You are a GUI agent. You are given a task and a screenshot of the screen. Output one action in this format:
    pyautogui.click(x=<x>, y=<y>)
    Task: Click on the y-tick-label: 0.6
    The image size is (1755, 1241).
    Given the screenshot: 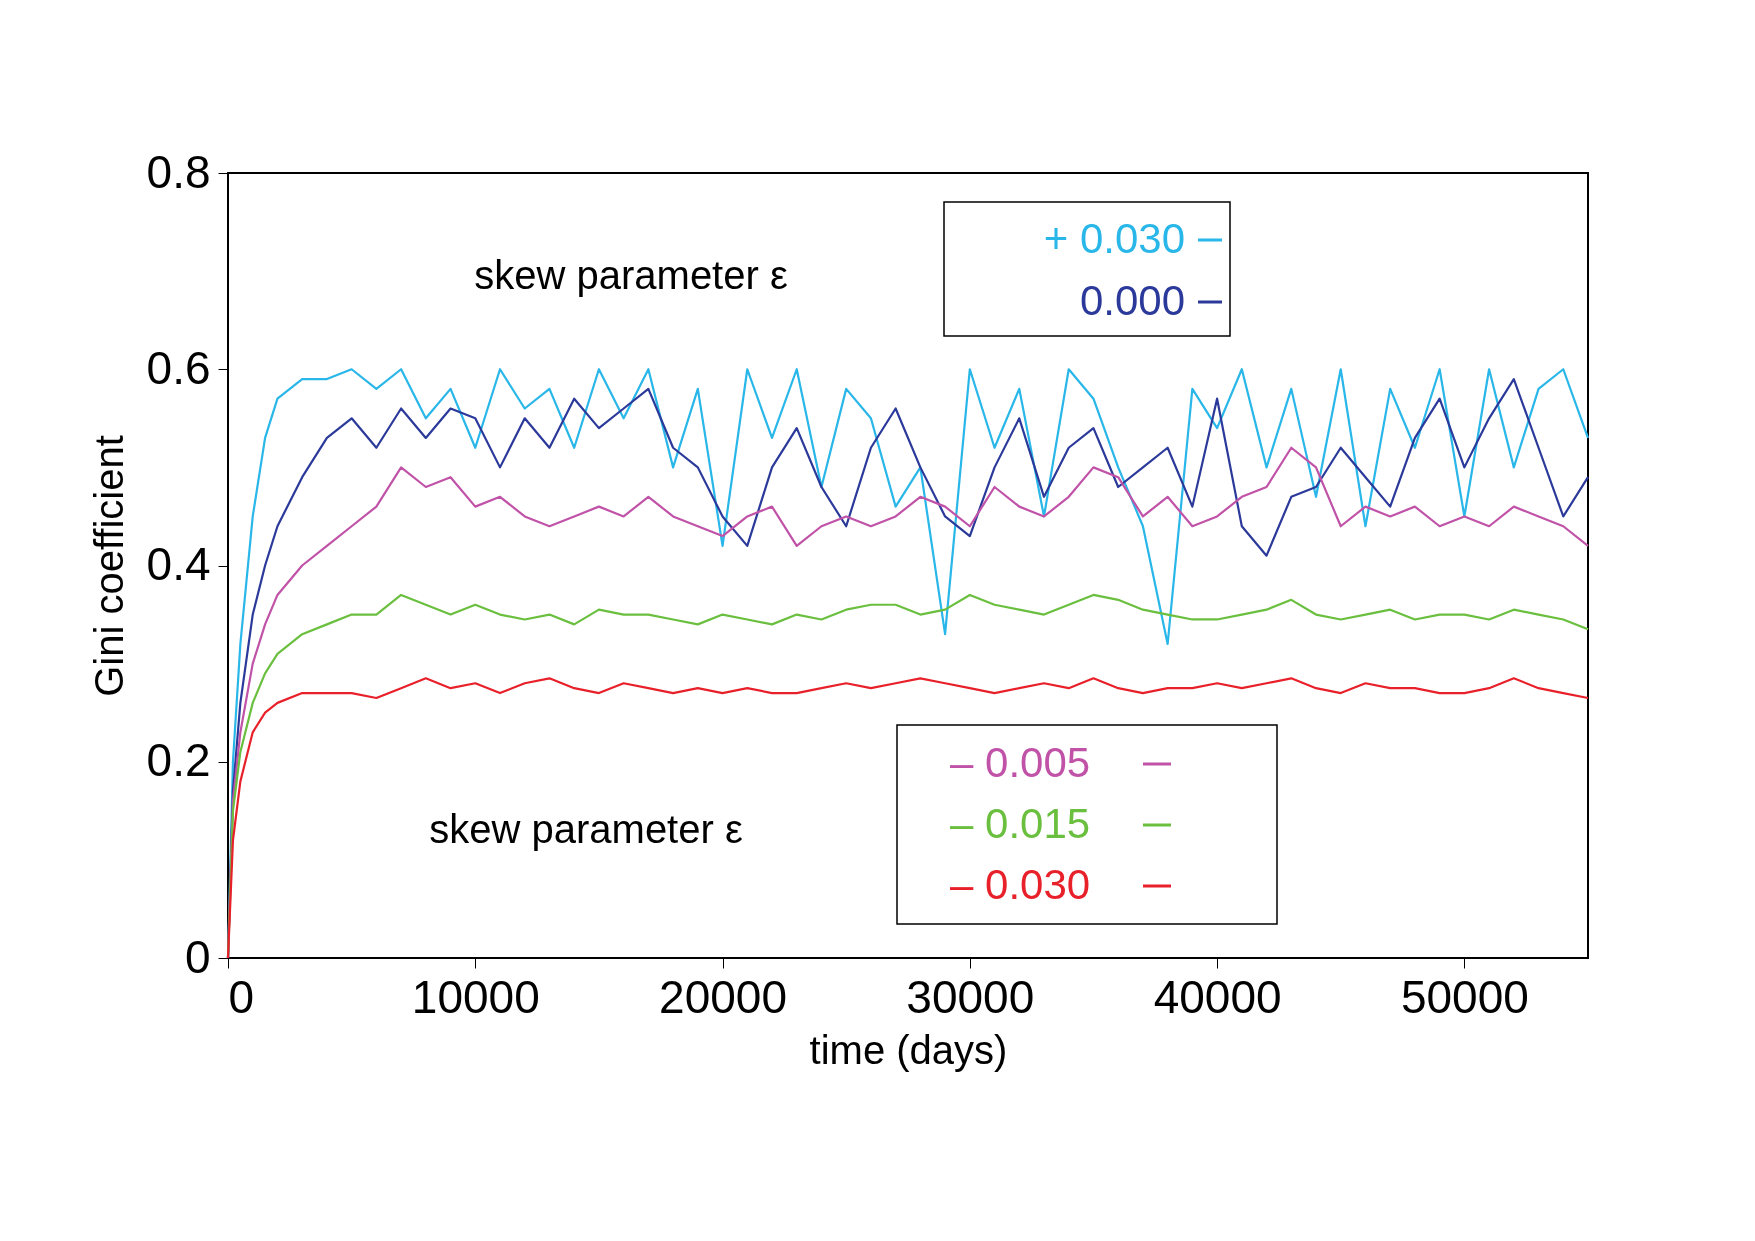 What is the action you would take?
    pyautogui.click(x=178, y=367)
    